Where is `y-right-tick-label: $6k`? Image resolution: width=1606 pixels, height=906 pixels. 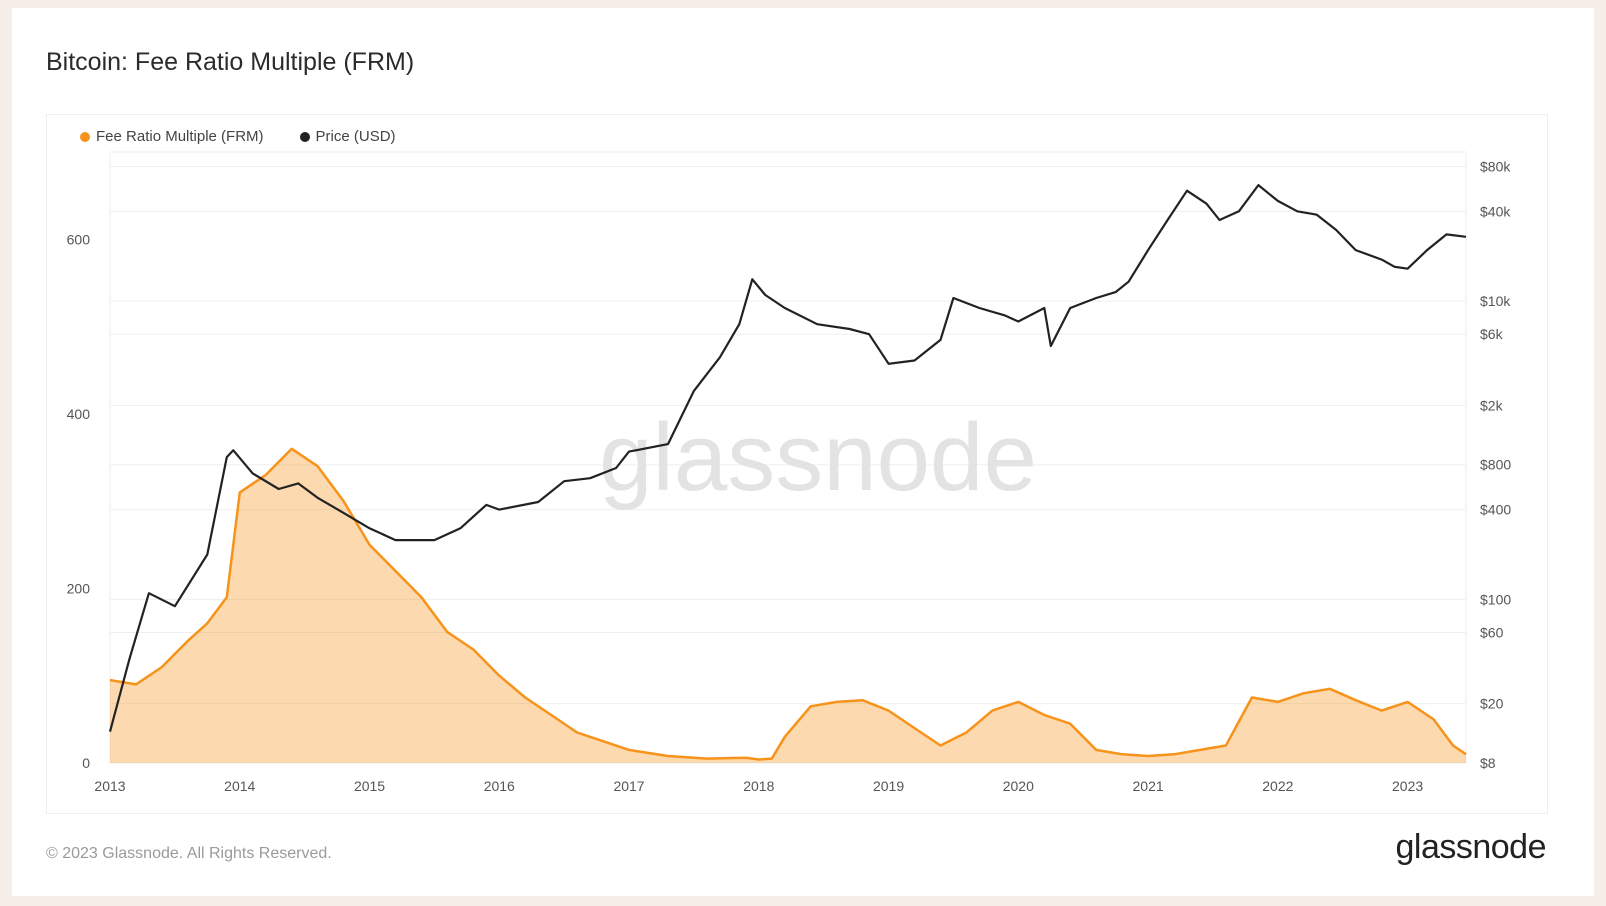
y-right-tick-label: $6k is located at coordinates (1492, 334).